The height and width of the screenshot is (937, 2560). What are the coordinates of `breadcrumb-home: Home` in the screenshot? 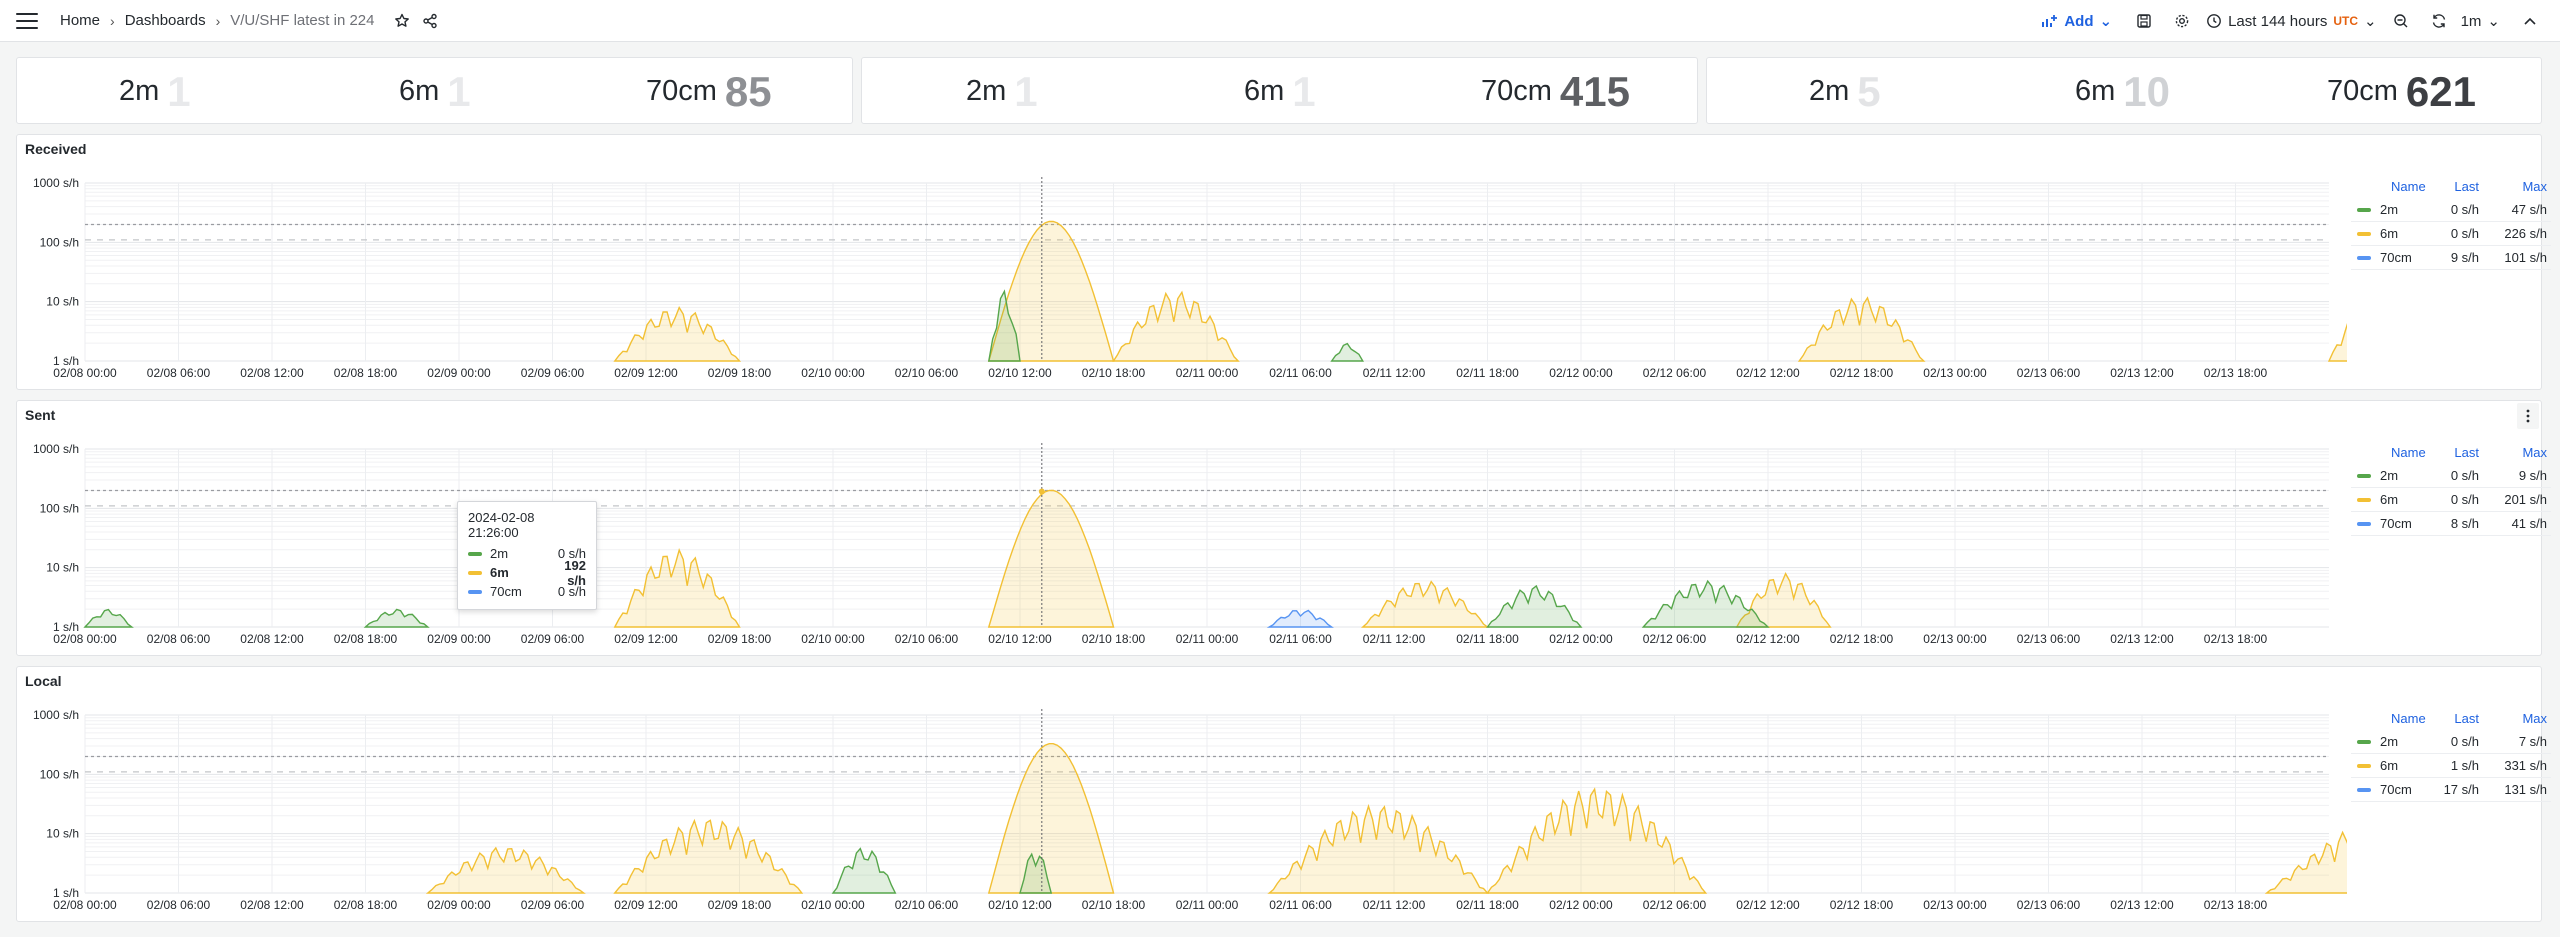 It's located at (80, 20).